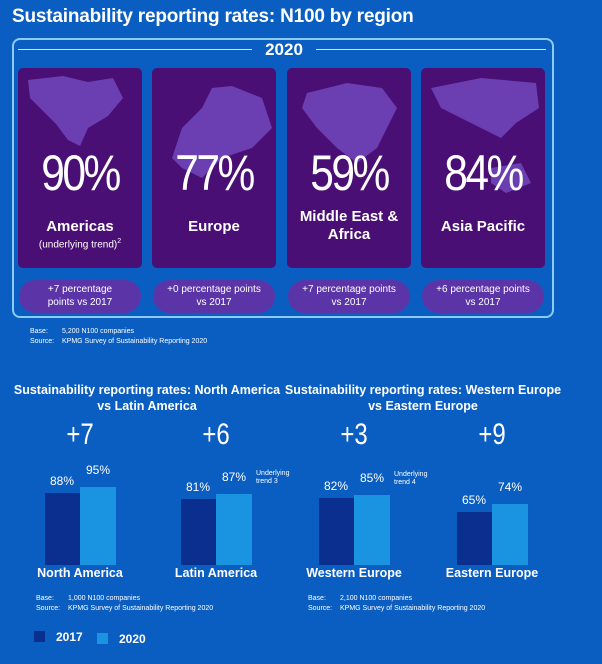  Describe the element at coordinates (492, 573) in the screenshot. I see `category-label: Eastern Europe` at that location.